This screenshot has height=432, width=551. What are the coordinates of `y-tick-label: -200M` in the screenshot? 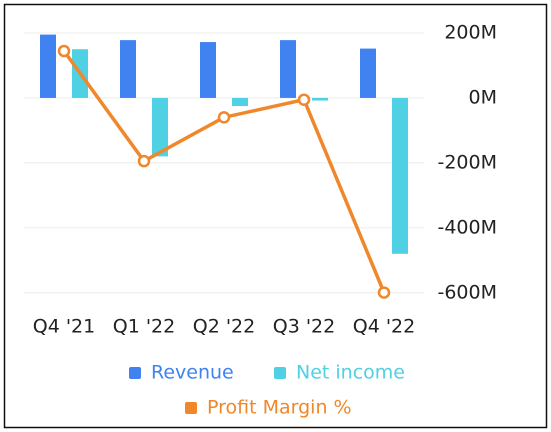 It's located at (467, 162).